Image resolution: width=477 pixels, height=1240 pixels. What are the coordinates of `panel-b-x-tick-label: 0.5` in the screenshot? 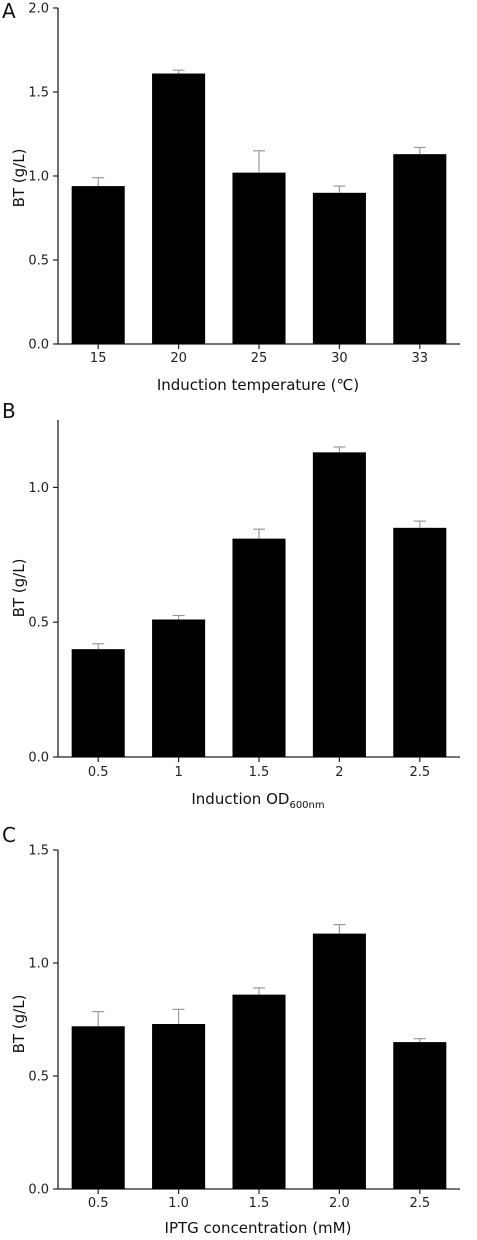 It's located at (98, 772).